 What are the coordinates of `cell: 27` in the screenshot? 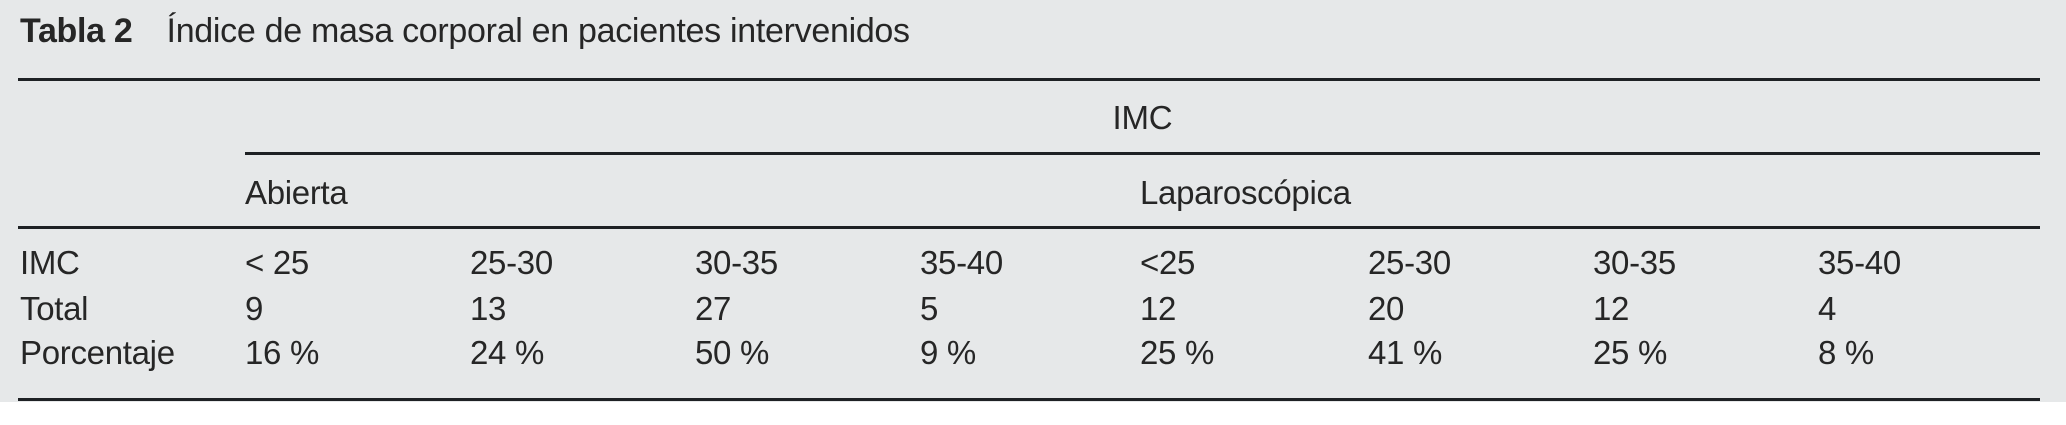 It's located at (713, 308).